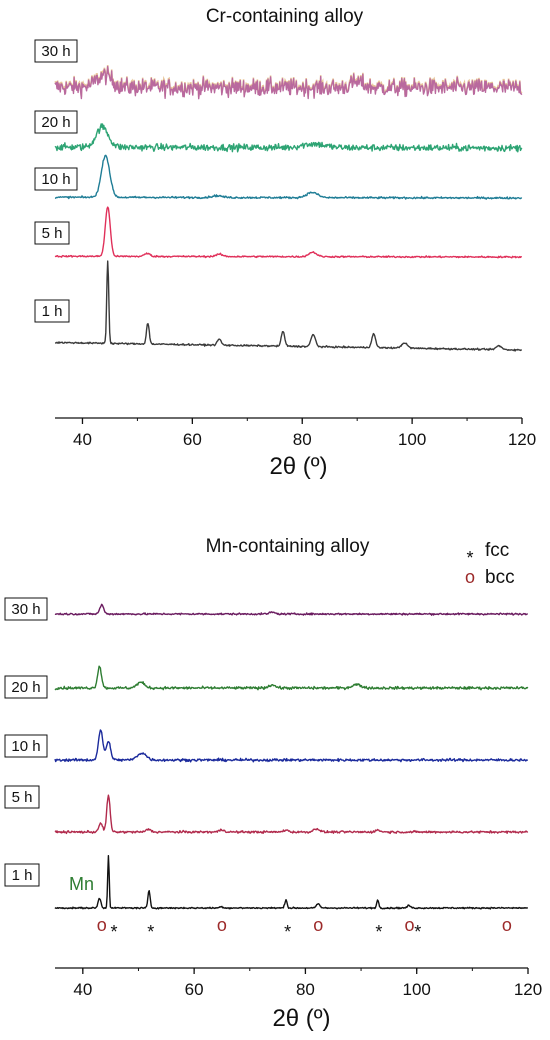  I want to click on chart-title: Cr-containing alloy, so click(285, 16).